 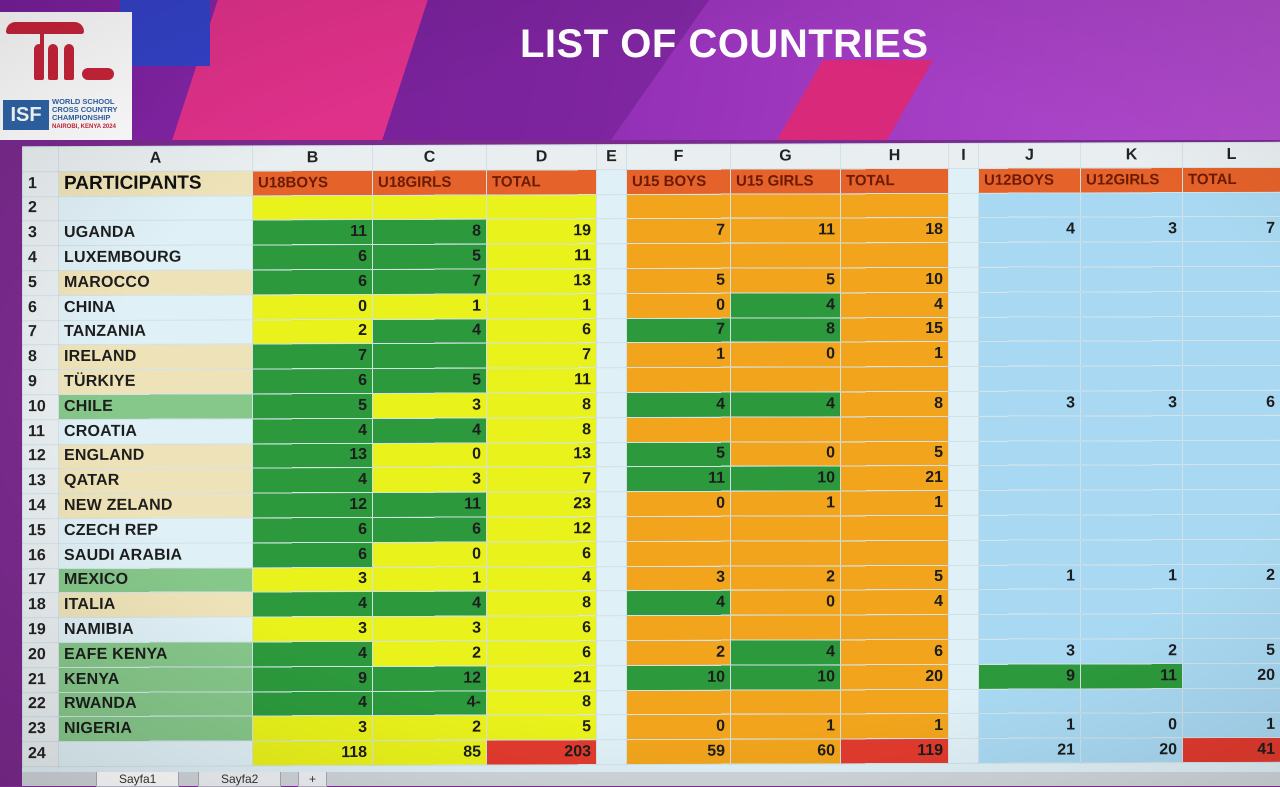 What do you see at coordinates (41, 630) in the screenshot?
I see `row-number: 19` at bounding box center [41, 630].